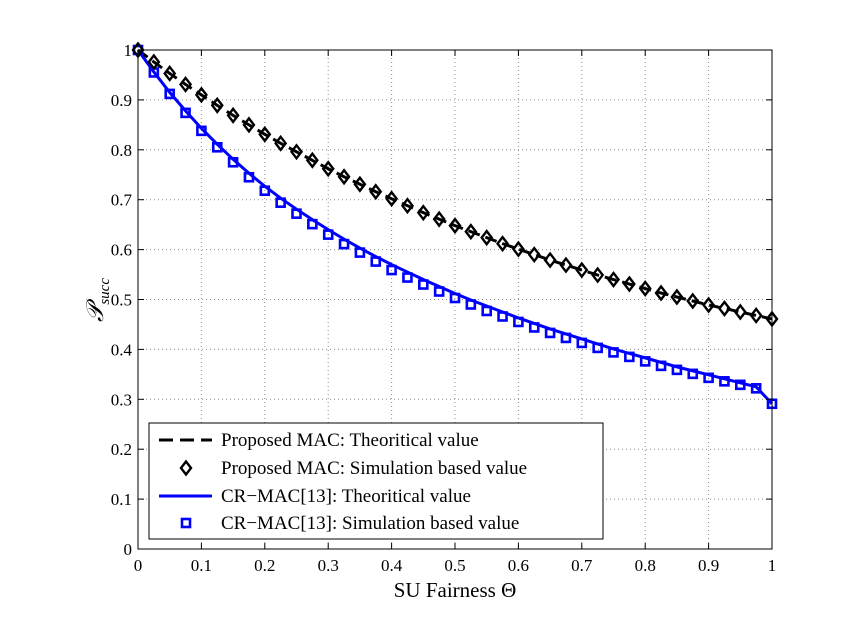 The width and height of the screenshot is (860, 638). I want to click on y-axis-label-subscript: succ, so click(105, 291).